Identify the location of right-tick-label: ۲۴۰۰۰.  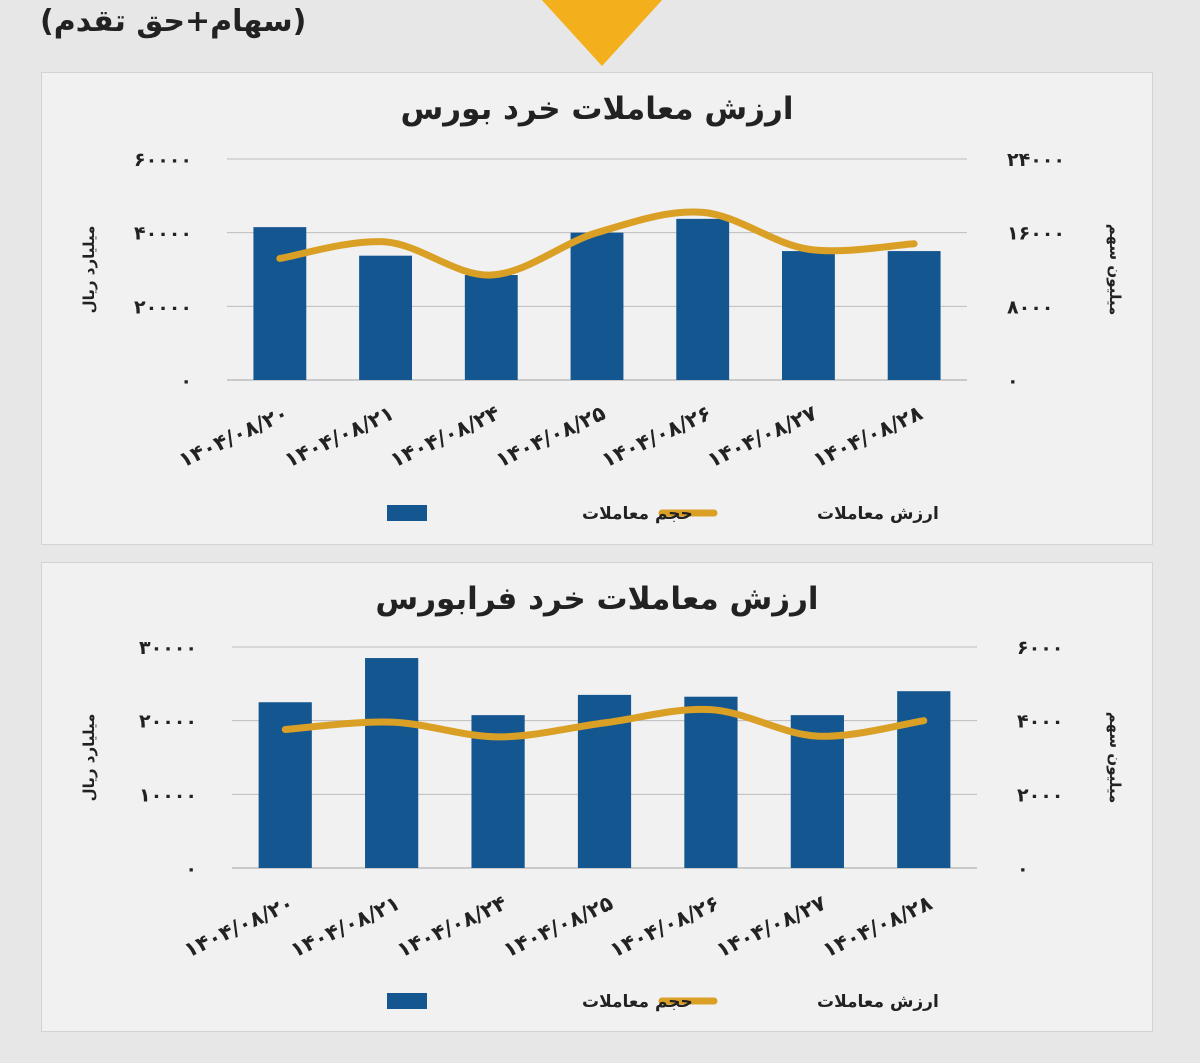
(1036, 160).